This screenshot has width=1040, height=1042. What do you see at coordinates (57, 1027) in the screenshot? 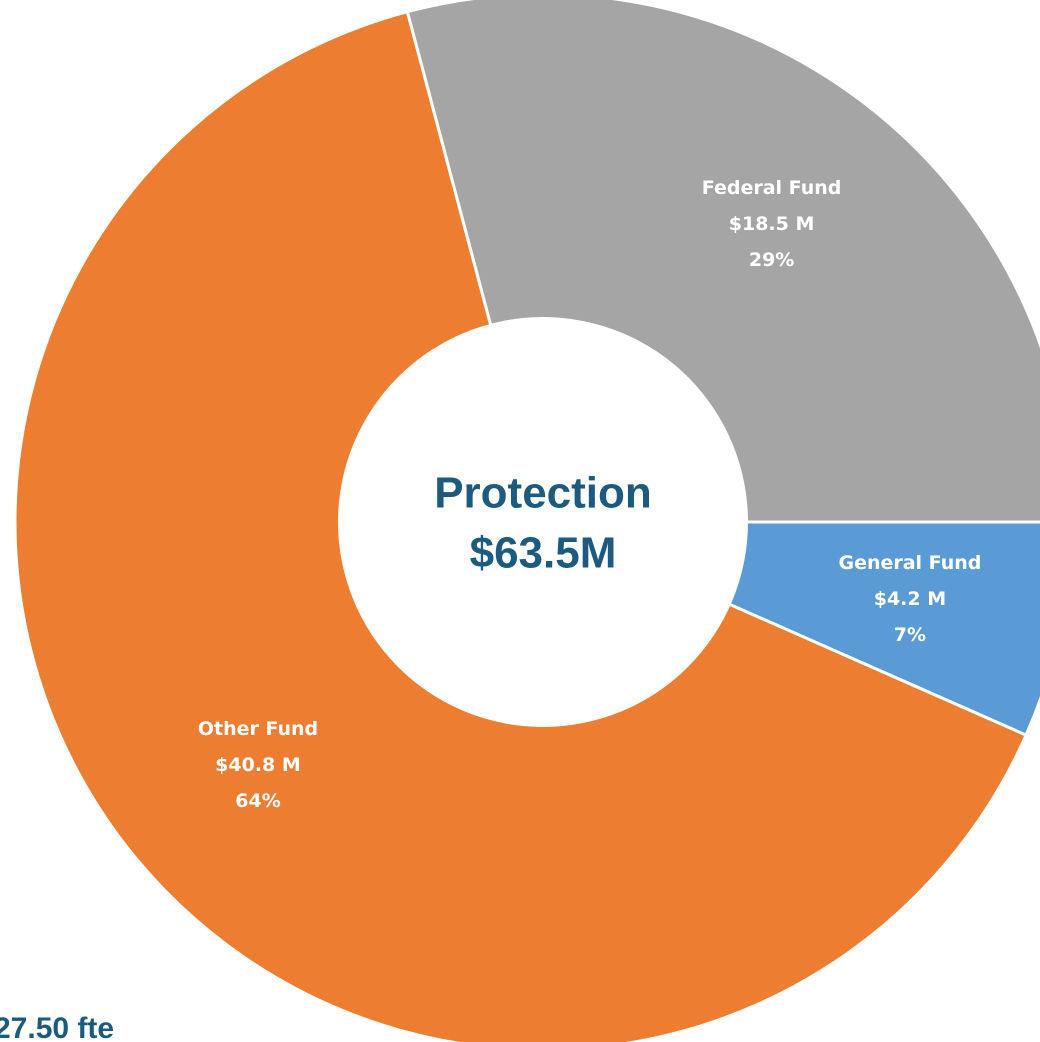
I see `footnote: 27.50 fte` at bounding box center [57, 1027].